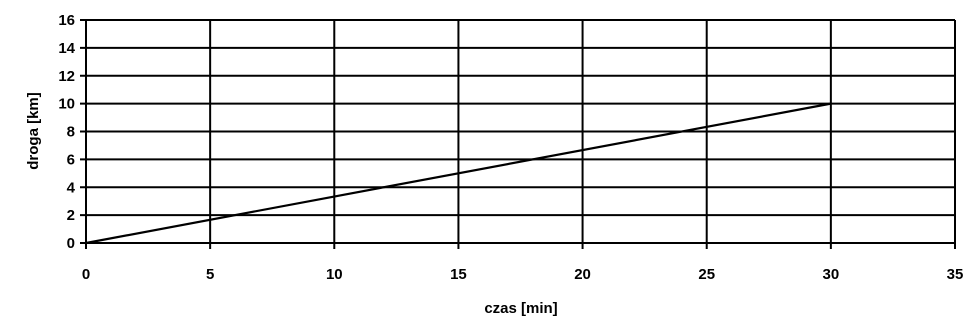 The height and width of the screenshot is (324, 968). What do you see at coordinates (520, 308) in the screenshot?
I see `x-axis-title: czas [min]` at bounding box center [520, 308].